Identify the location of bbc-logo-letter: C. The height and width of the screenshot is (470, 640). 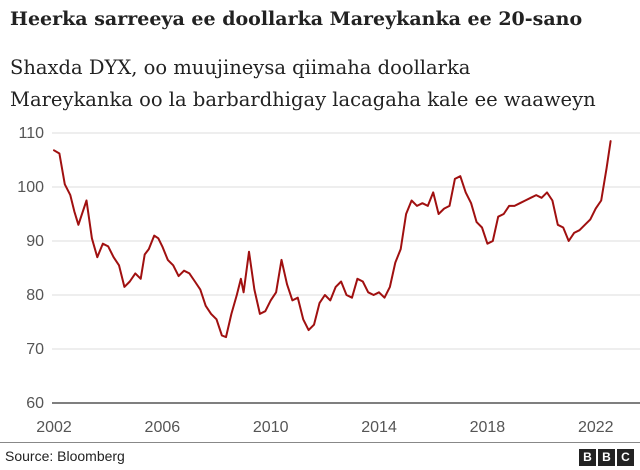
(625, 457).